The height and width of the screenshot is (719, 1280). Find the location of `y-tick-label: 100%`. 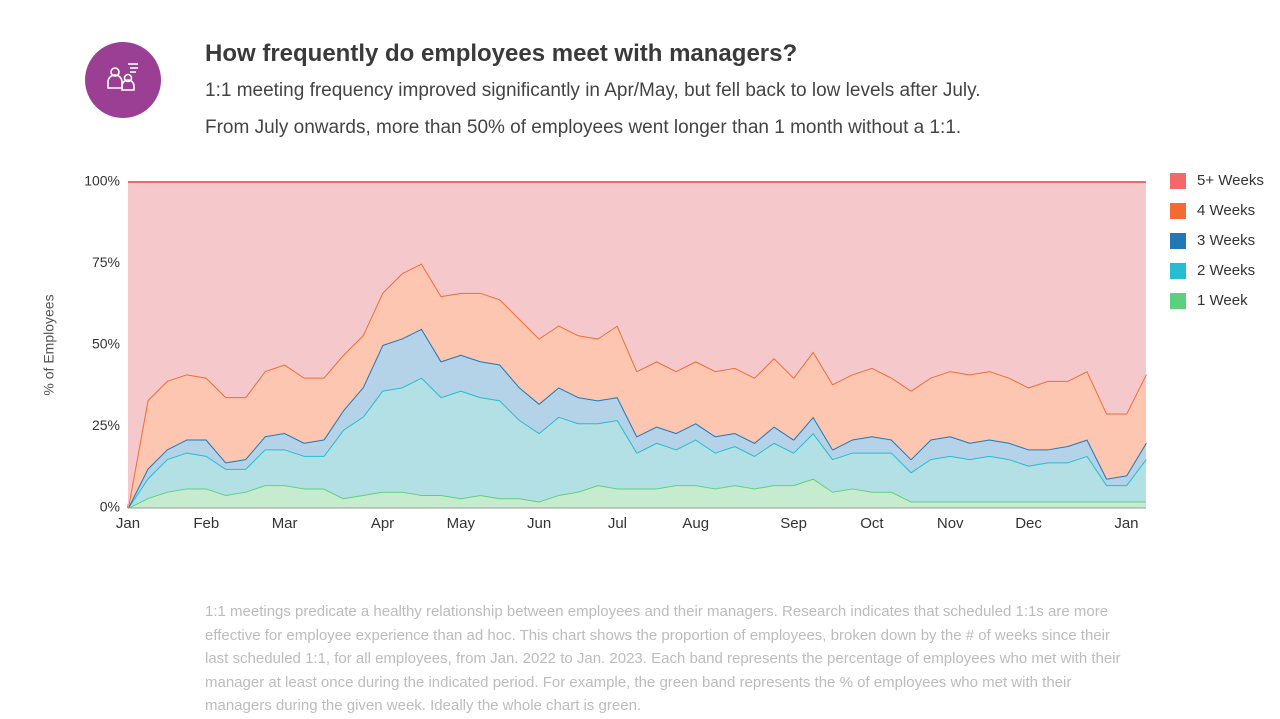

y-tick-label: 100% is located at coordinates (102, 181).